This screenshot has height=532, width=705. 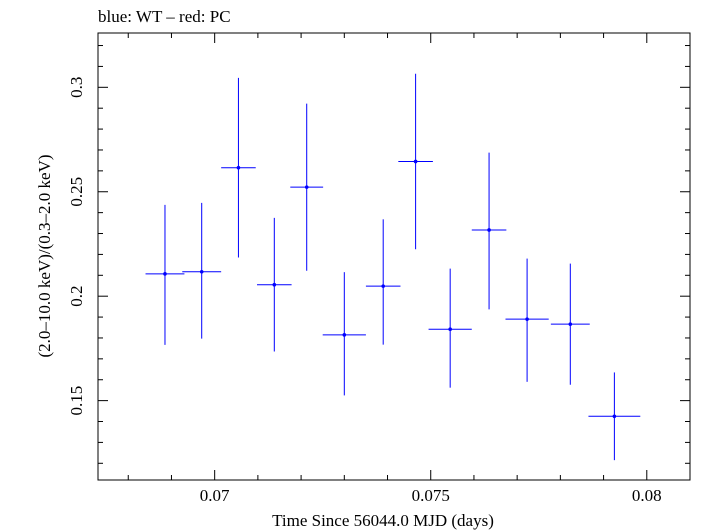 What do you see at coordinates (215, 495) in the screenshot?
I see `x-tick-label: 0.07` at bounding box center [215, 495].